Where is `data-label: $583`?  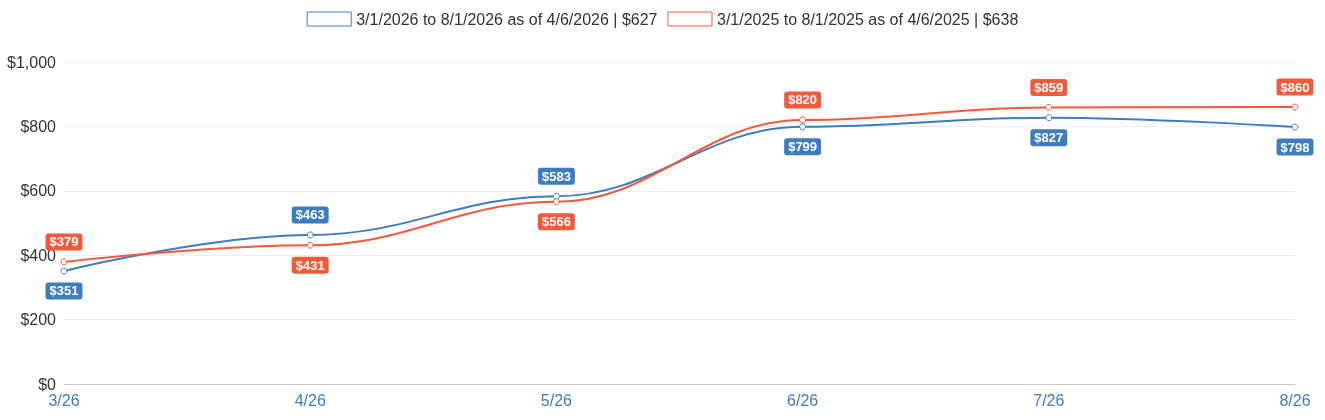
data-label: $583 is located at coordinates (556, 176).